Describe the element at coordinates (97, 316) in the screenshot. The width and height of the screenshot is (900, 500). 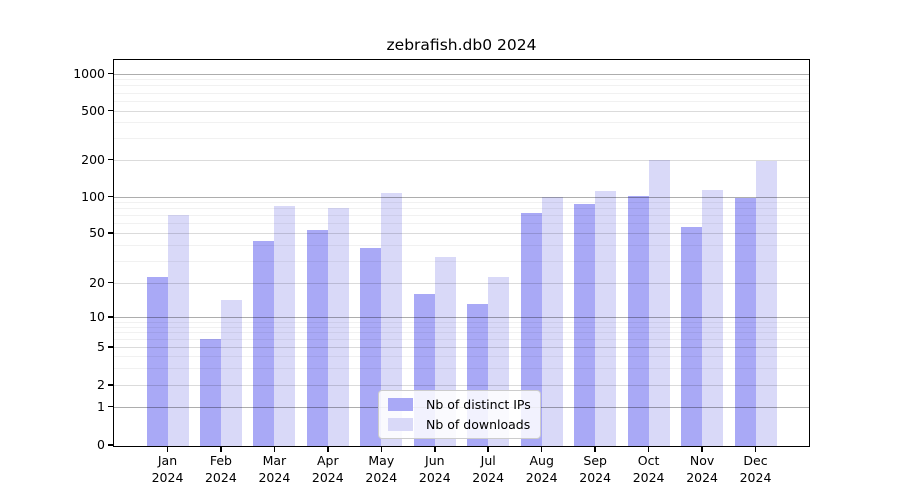
I see `ytick-label-10: 10` at that location.